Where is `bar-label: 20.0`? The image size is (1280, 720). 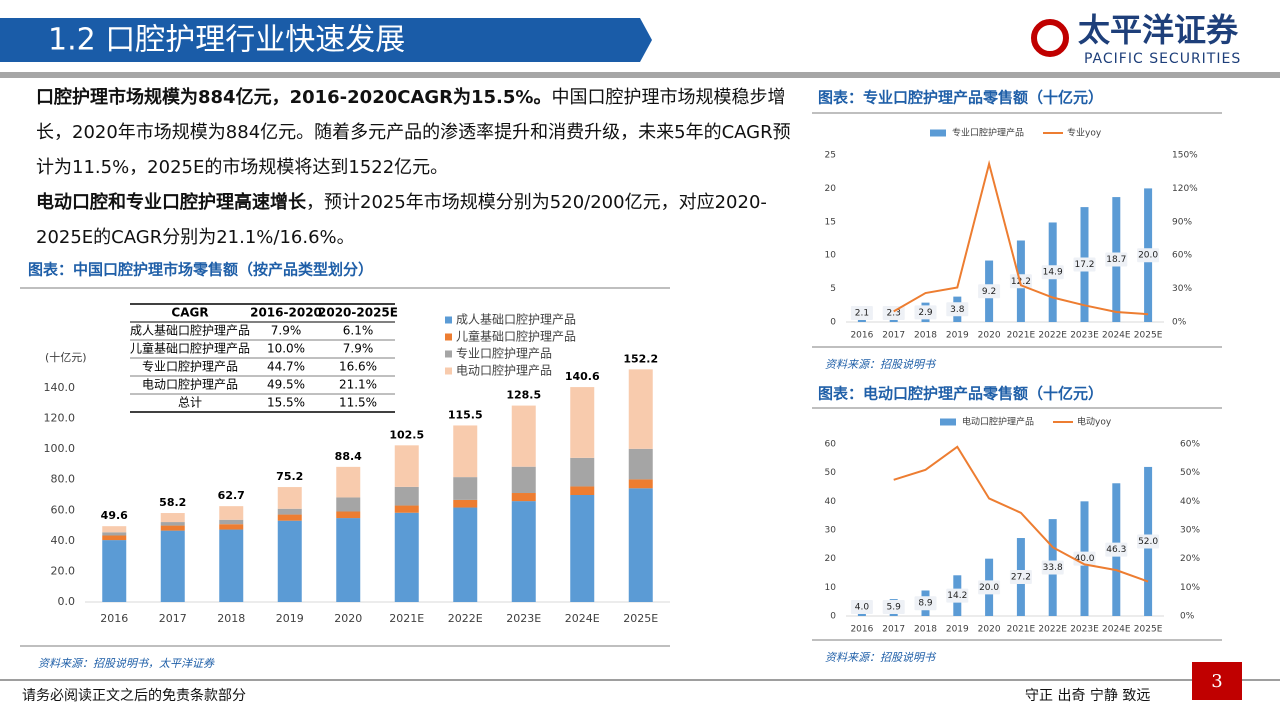 bar-label: 20.0 is located at coordinates (989, 588).